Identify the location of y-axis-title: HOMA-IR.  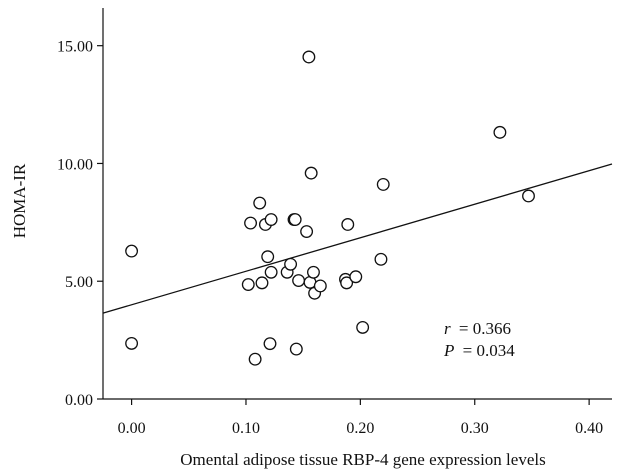
(19, 200).